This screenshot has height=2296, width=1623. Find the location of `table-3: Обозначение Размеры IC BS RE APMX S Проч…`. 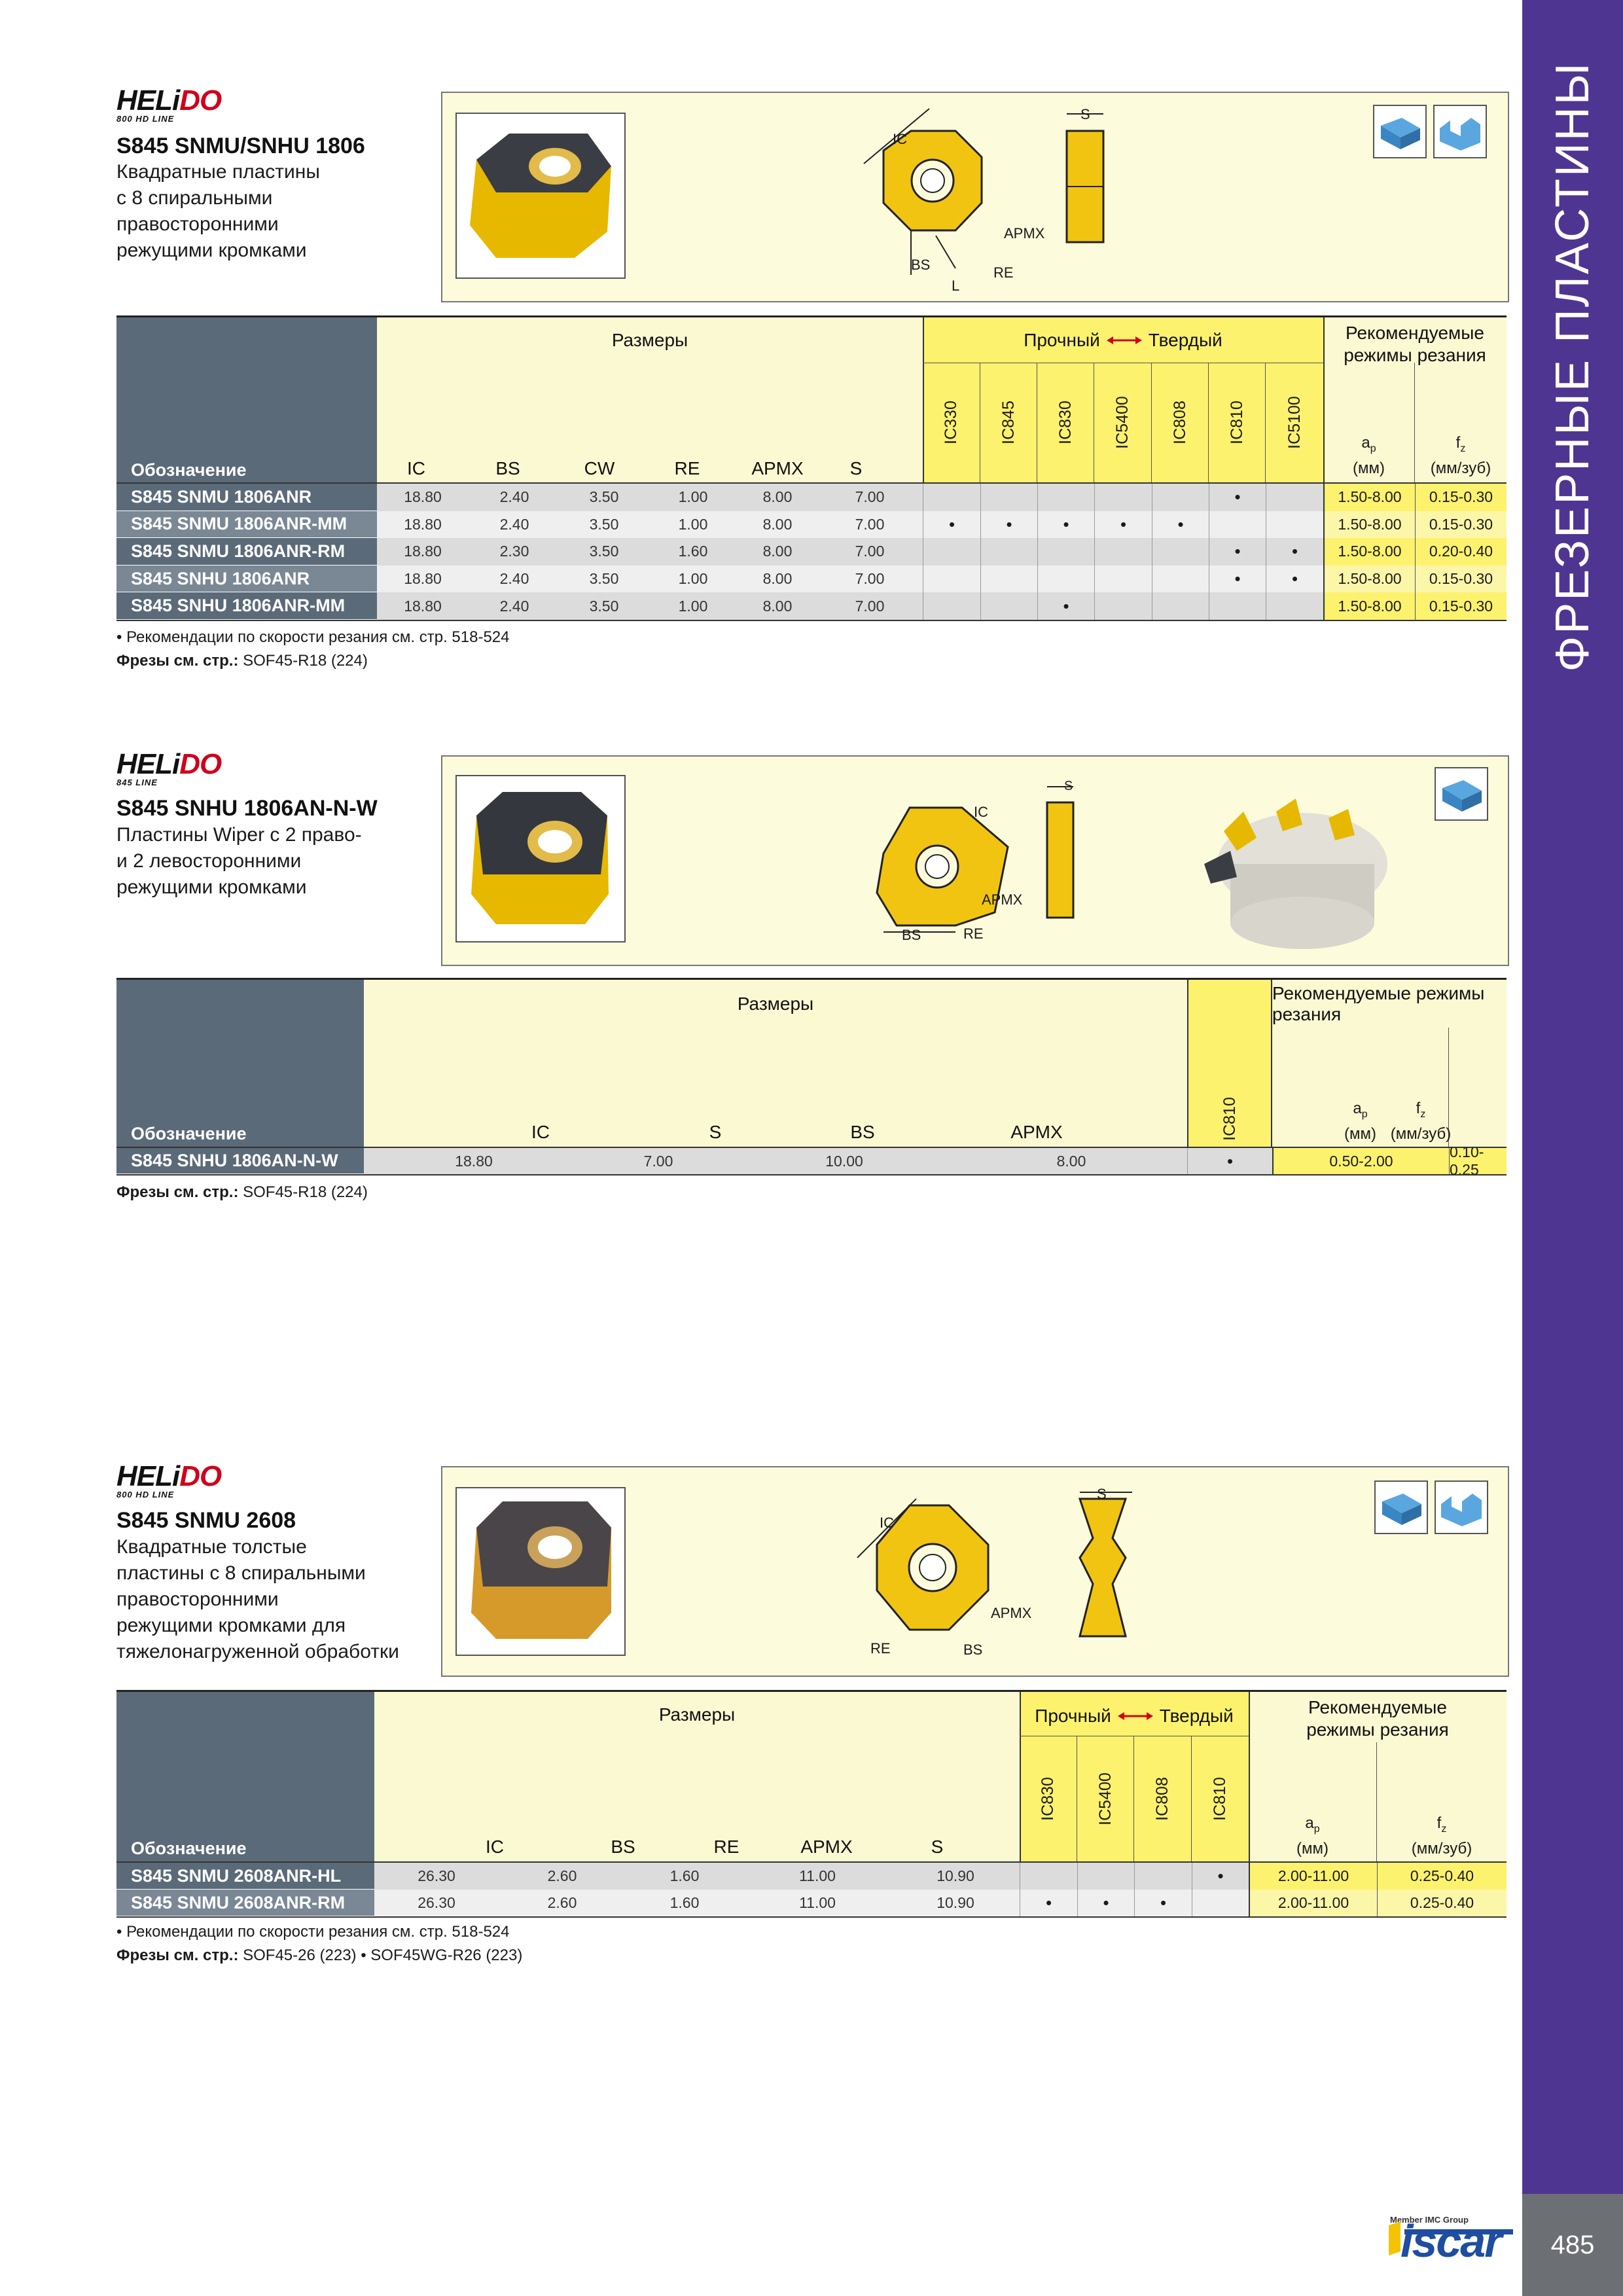

table-3: Обозначение Размеры IC BS RE APMX S Проч… is located at coordinates (811, 1804).